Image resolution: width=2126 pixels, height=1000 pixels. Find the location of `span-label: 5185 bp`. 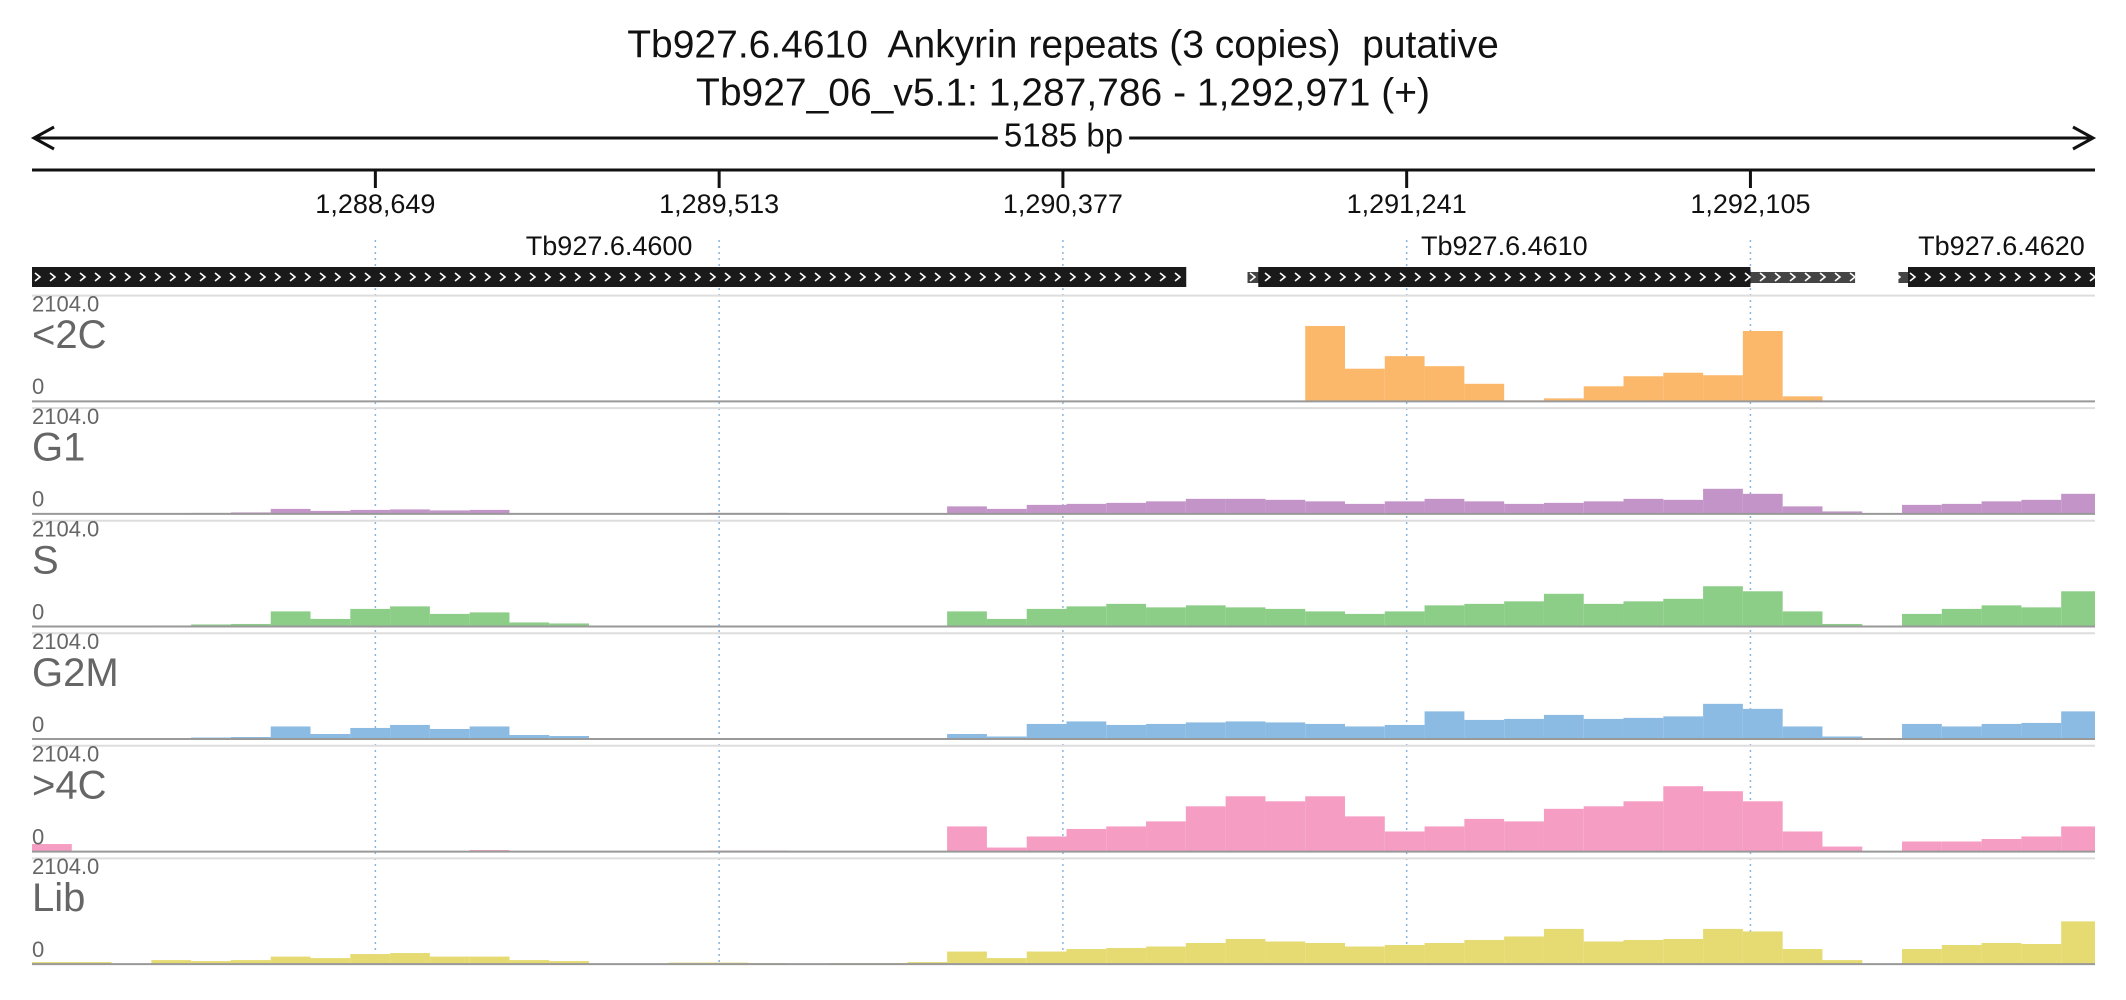

span-label: 5185 bp is located at coordinates (1063, 135).